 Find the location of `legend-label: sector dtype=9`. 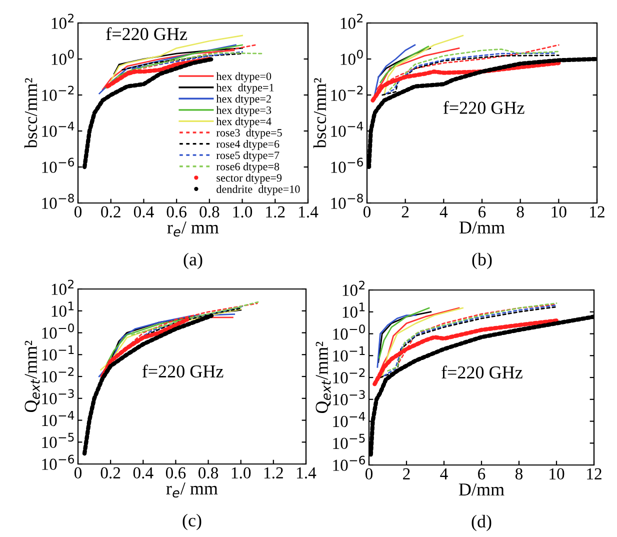

legend-label: sector dtype=9 is located at coordinates (249, 179).